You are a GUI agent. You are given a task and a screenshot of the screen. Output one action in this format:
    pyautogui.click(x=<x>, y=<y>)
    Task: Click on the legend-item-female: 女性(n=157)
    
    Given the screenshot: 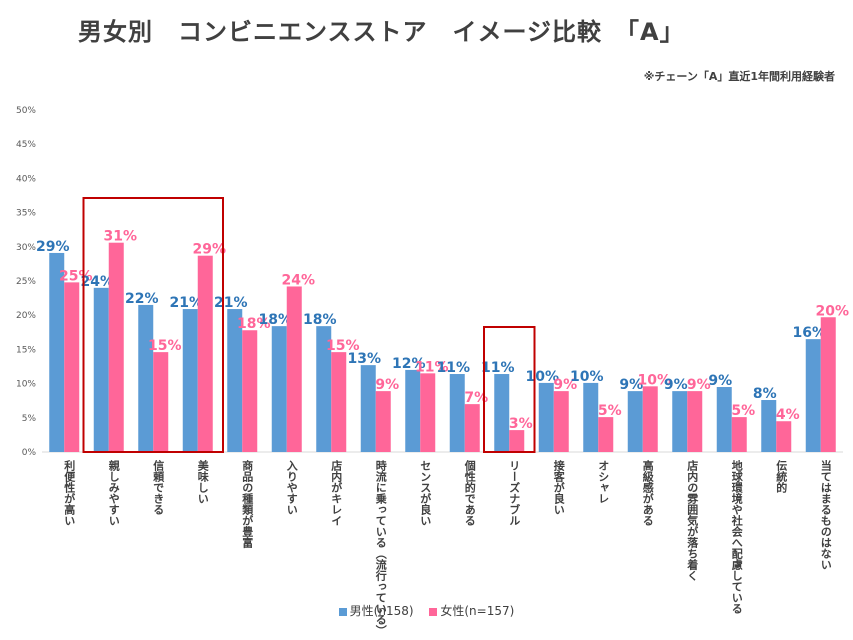 What is the action you would take?
    pyautogui.click(x=471, y=611)
    